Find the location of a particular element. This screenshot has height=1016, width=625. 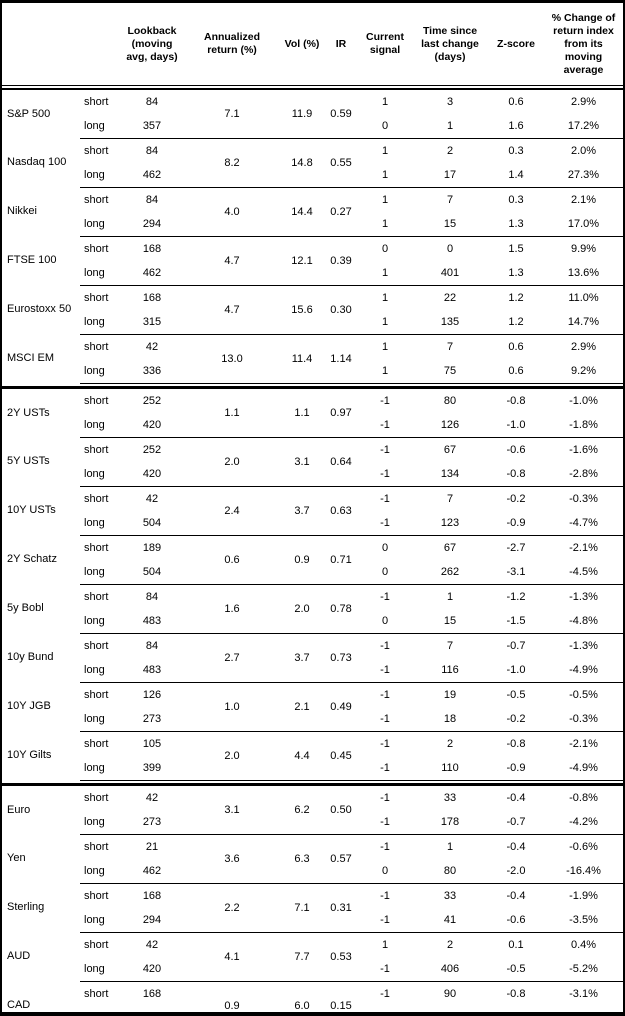

z-score-value: -0.5 is located at coordinates (516, 968).